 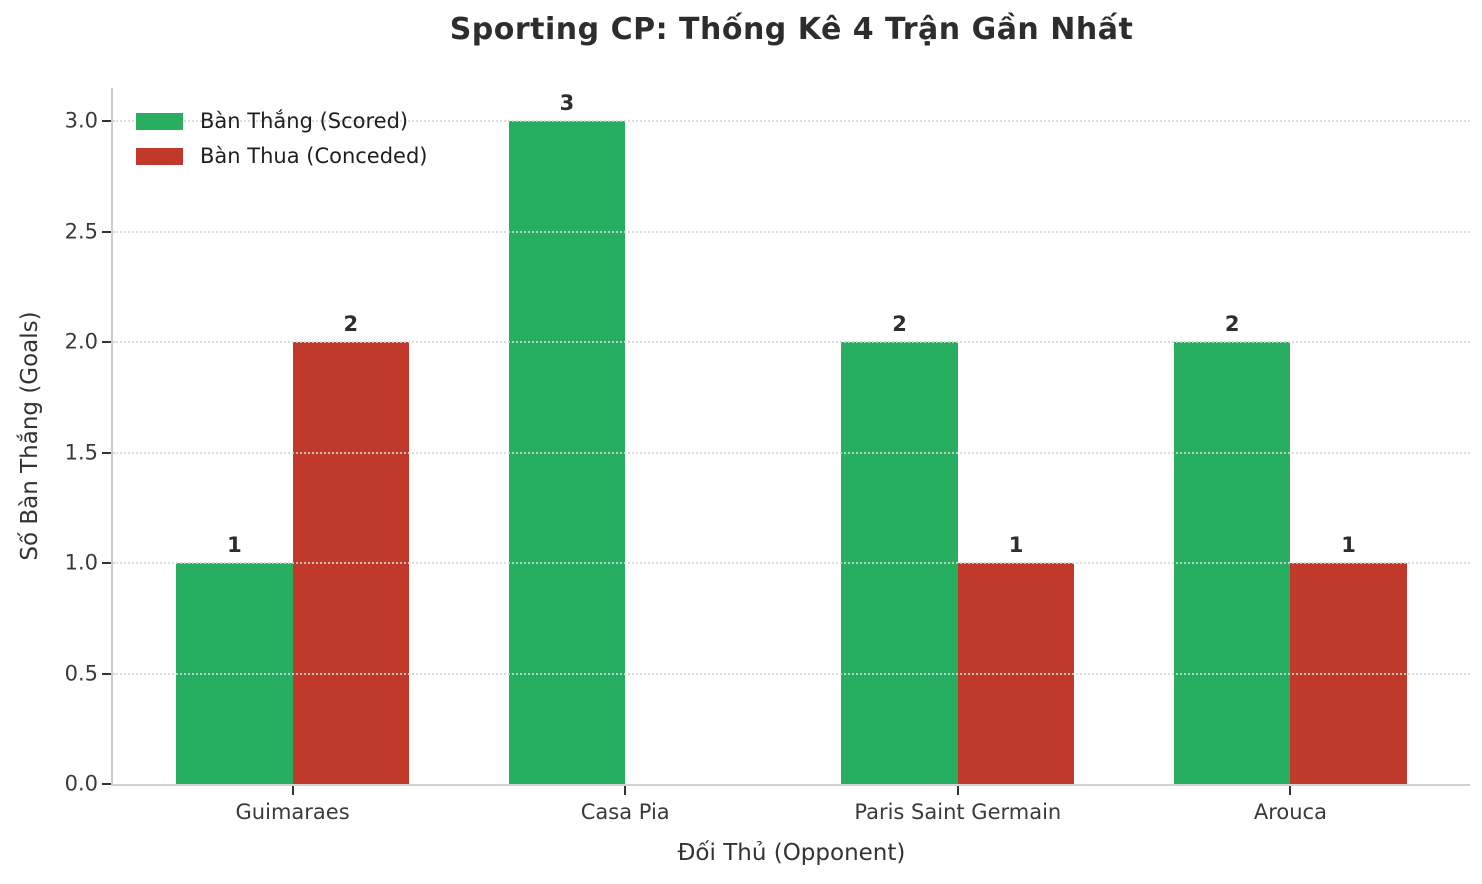 I want to click on legend: Bàn Thắng (Scored) Bàn Thua (Conceded), so click(x=282, y=144).